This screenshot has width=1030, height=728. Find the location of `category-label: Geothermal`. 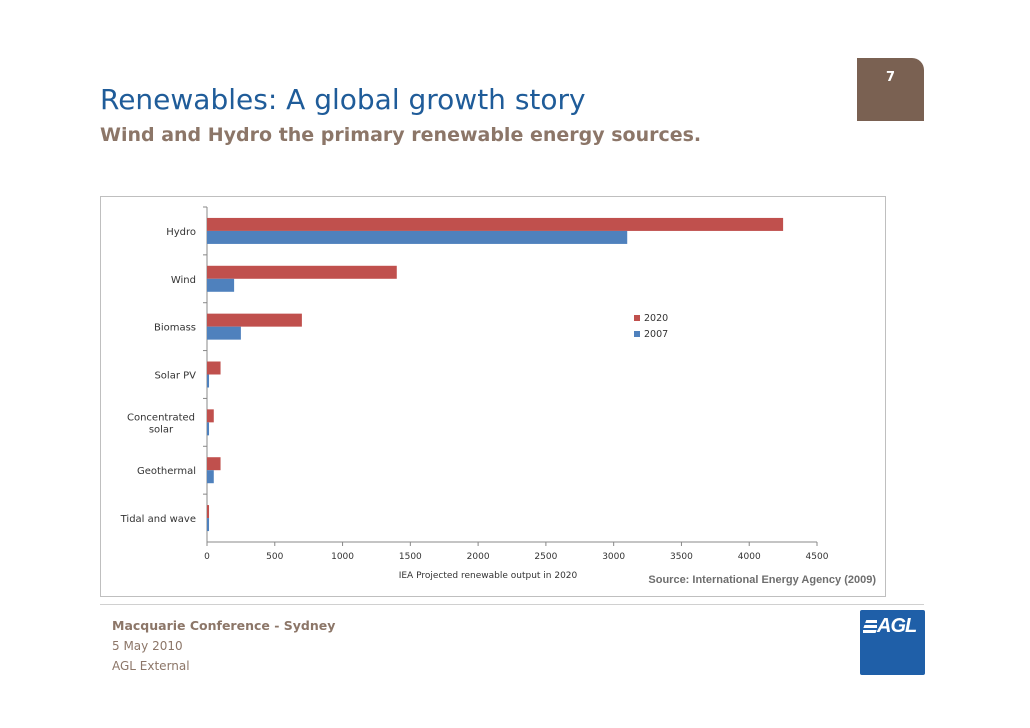

category-label: Geothermal is located at coordinates (166, 471).